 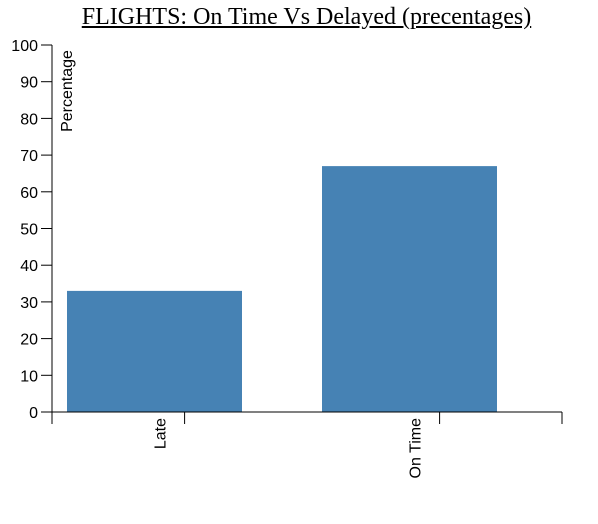 I want to click on bar-late, so click(x=154, y=351).